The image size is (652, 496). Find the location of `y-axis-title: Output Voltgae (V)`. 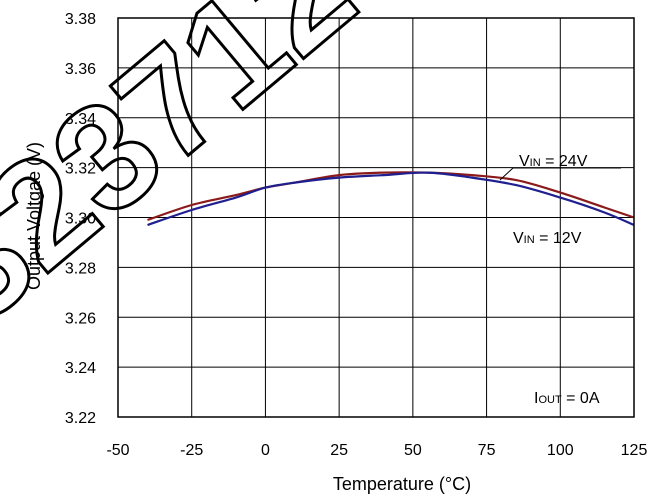

y-axis-title: Output Voltgae (V) is located at coordinates (34, 216).